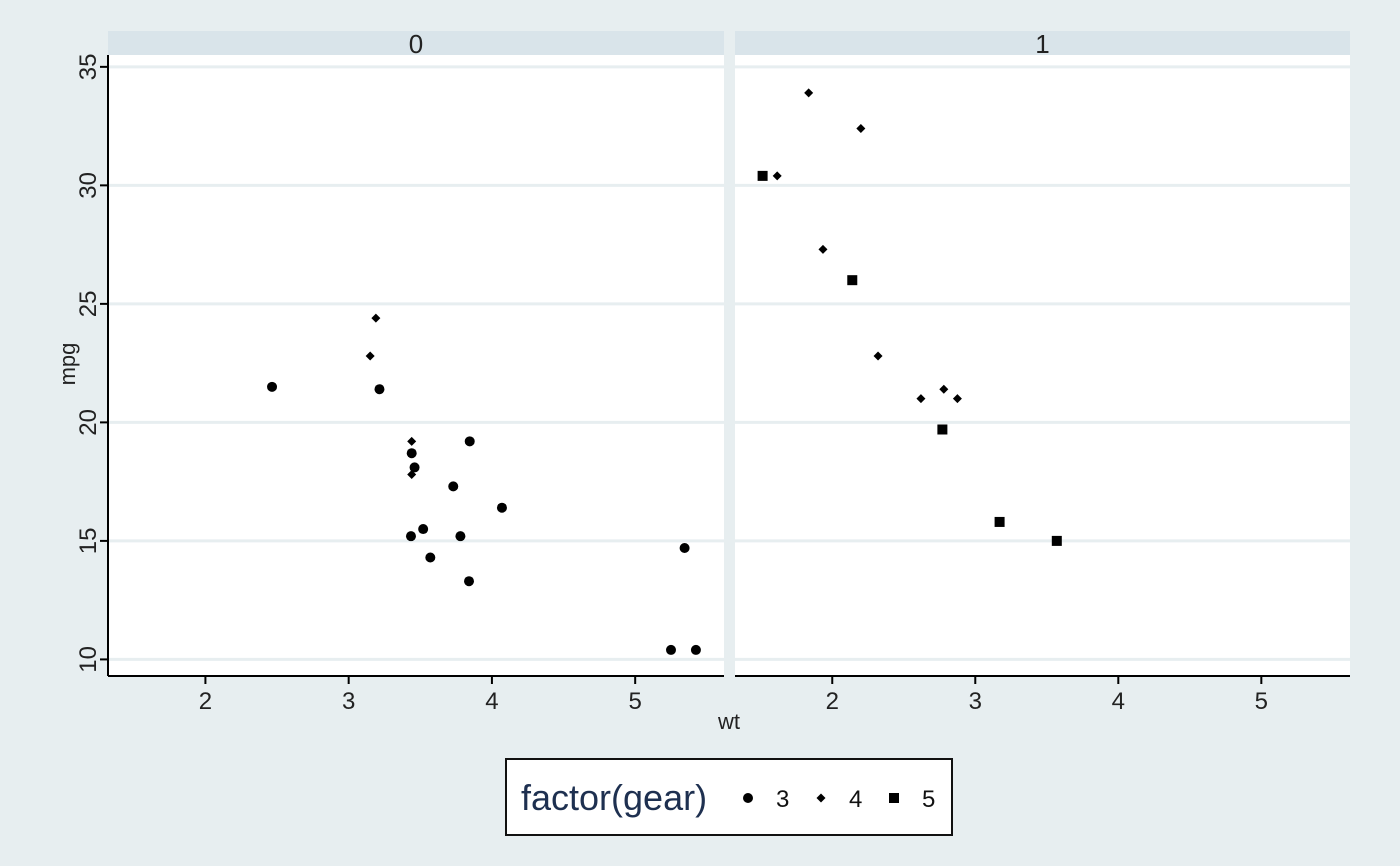  I want to click on y-tick-label: 35, so click(88, 66).